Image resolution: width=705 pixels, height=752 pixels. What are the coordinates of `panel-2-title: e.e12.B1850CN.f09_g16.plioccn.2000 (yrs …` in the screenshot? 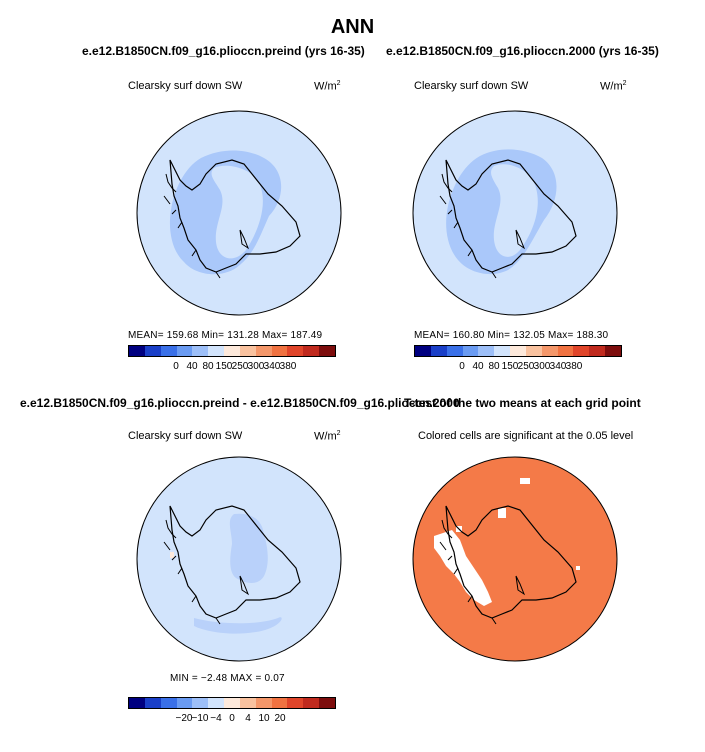 It's located at (522, 51).